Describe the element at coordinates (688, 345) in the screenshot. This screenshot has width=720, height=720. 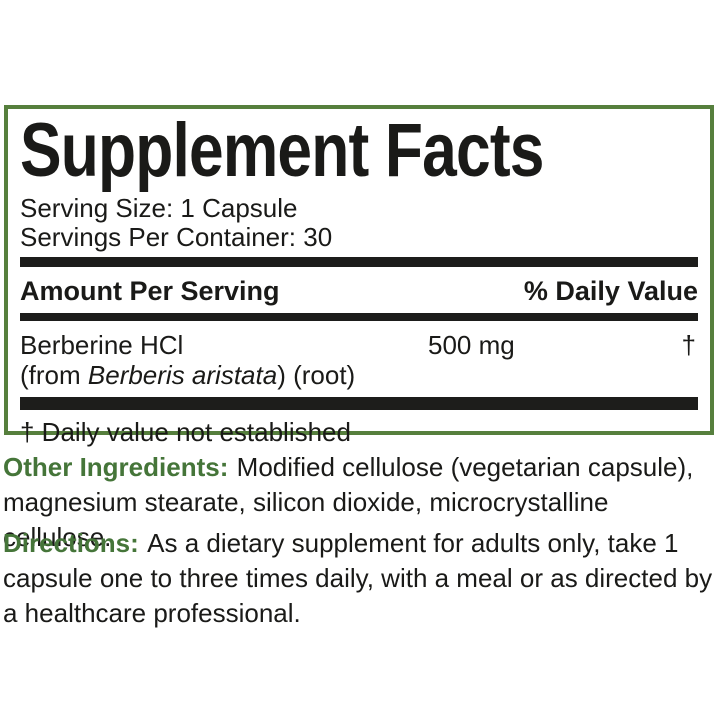
I see `ingredient-daily-value-dagger: †` at that location.